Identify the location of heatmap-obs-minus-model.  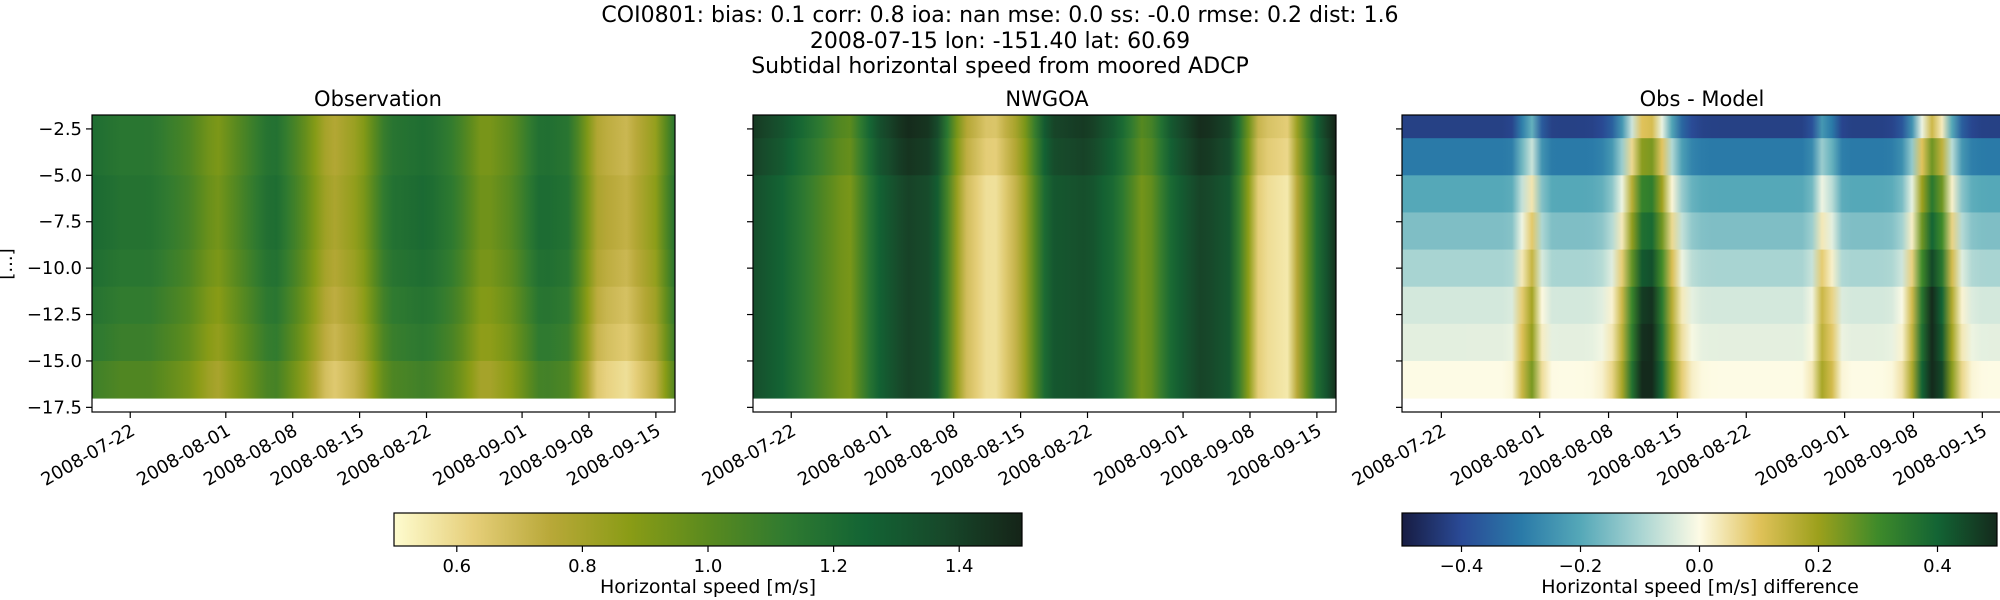
(1701, 257).